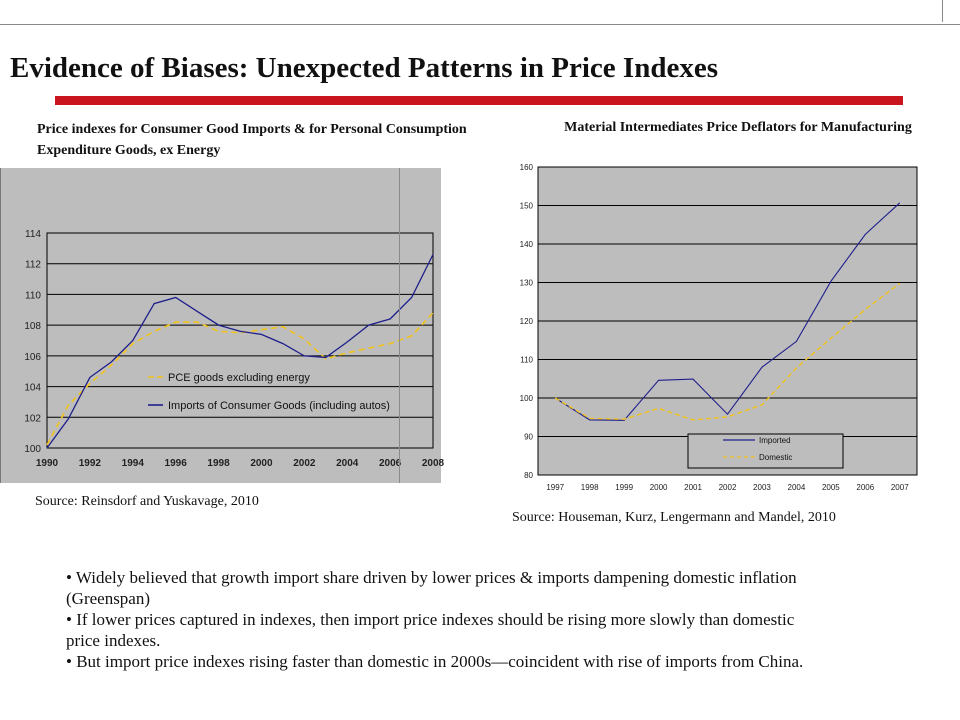  I want to click on right-legend-label: Domestic, so click(775, 457).